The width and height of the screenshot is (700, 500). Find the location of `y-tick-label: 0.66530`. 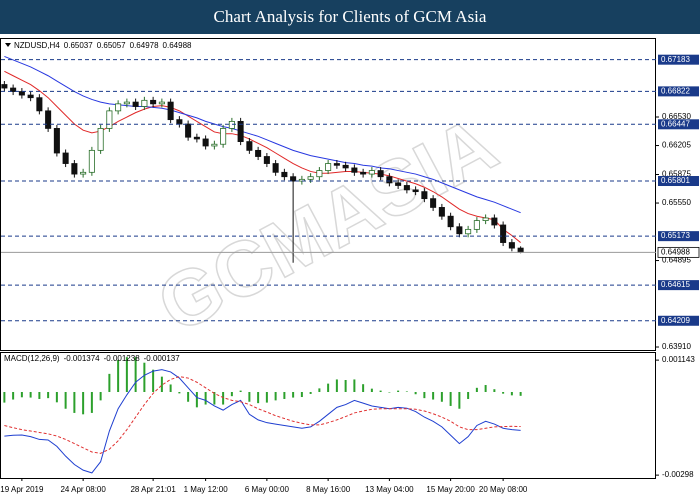

y-tick-label: 0.66530 is located at coordinates (676, 116).